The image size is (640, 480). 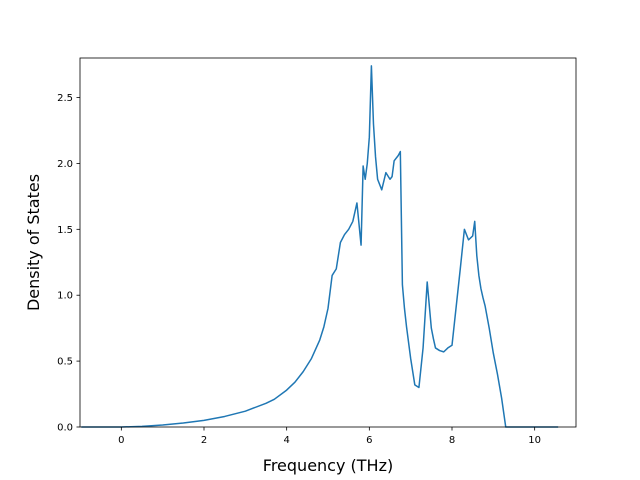 What do you see at coordinates (286, 440) in the screenshot?
I see `x-tick-label: 4` at bounding box center [286, 440].